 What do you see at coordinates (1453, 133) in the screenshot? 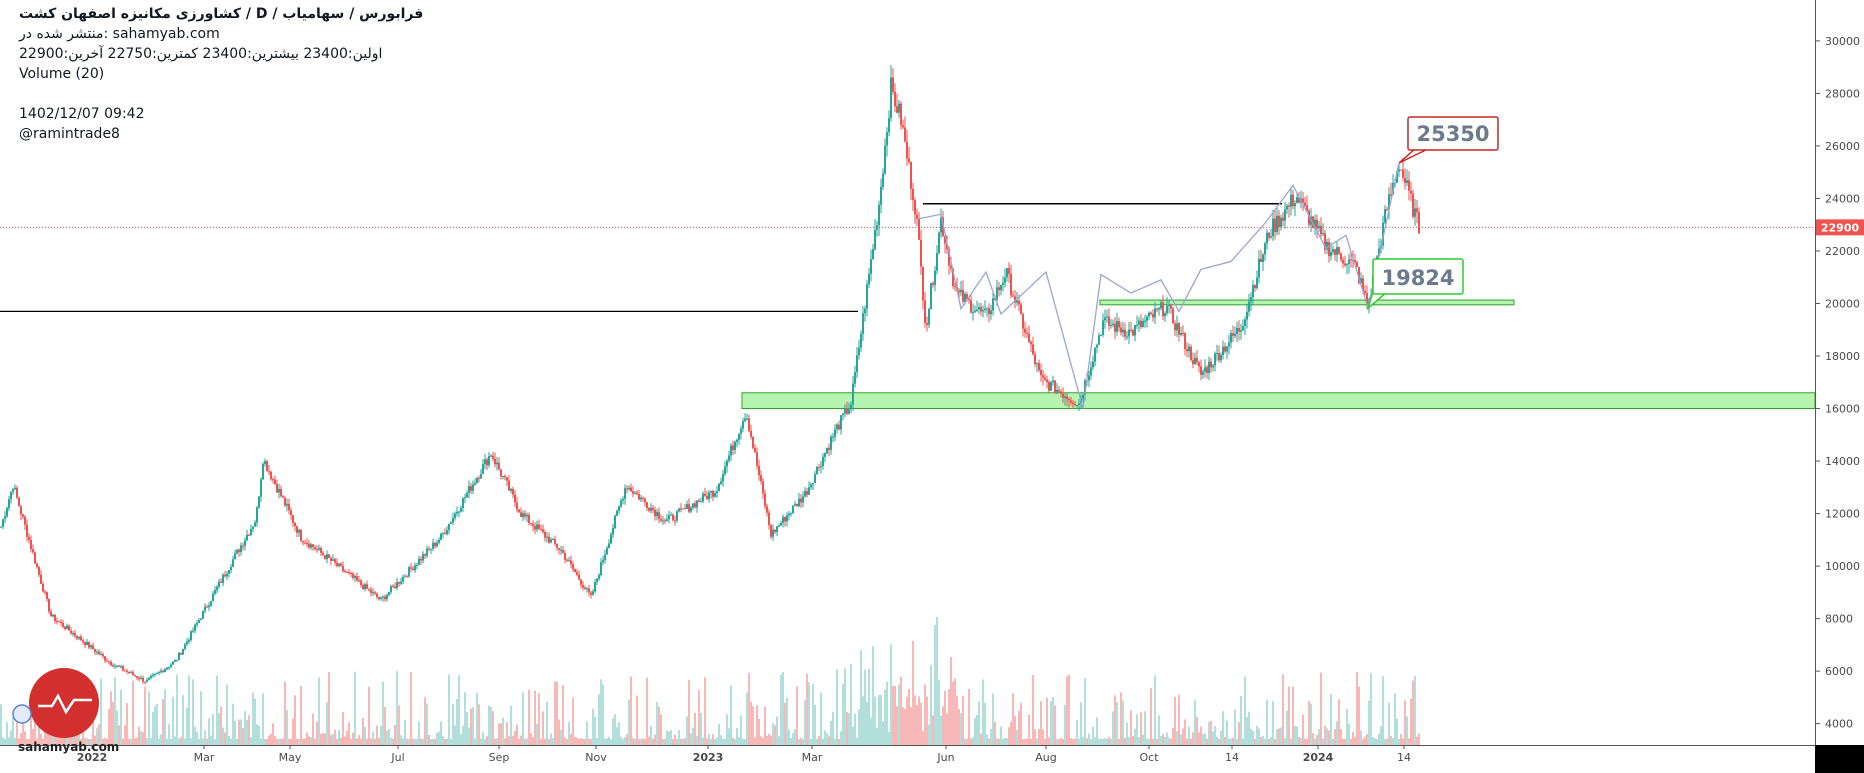
I see `high-callout-box` at bounding box center [1453, 133].